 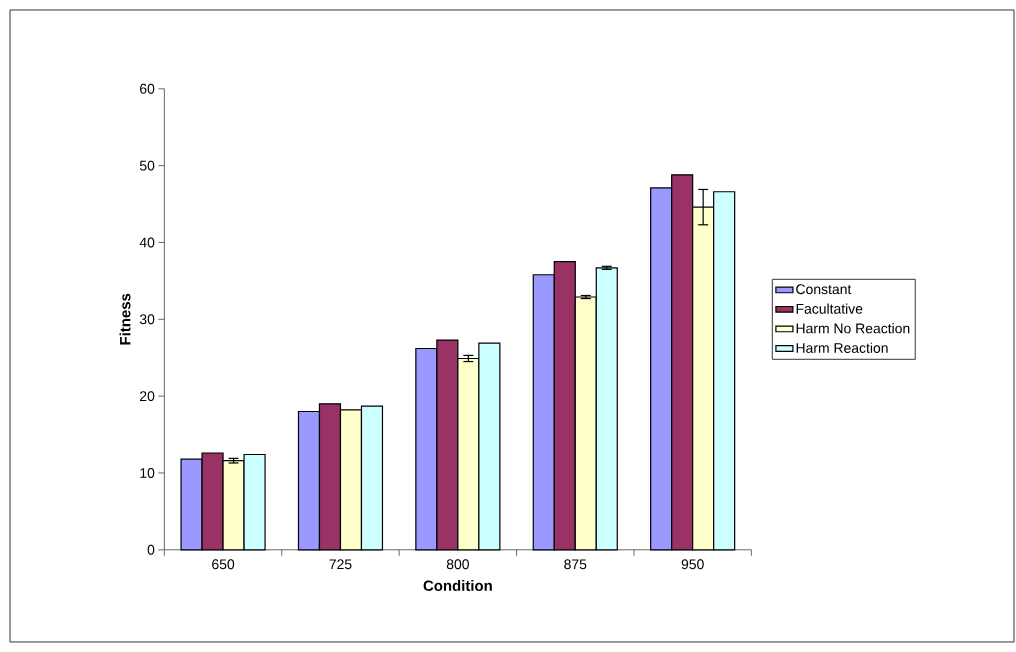 What do you see at coordinates (147, 473) in the screenshot?
I see `y-tick-label: 10` at bounding box center [147, 473].